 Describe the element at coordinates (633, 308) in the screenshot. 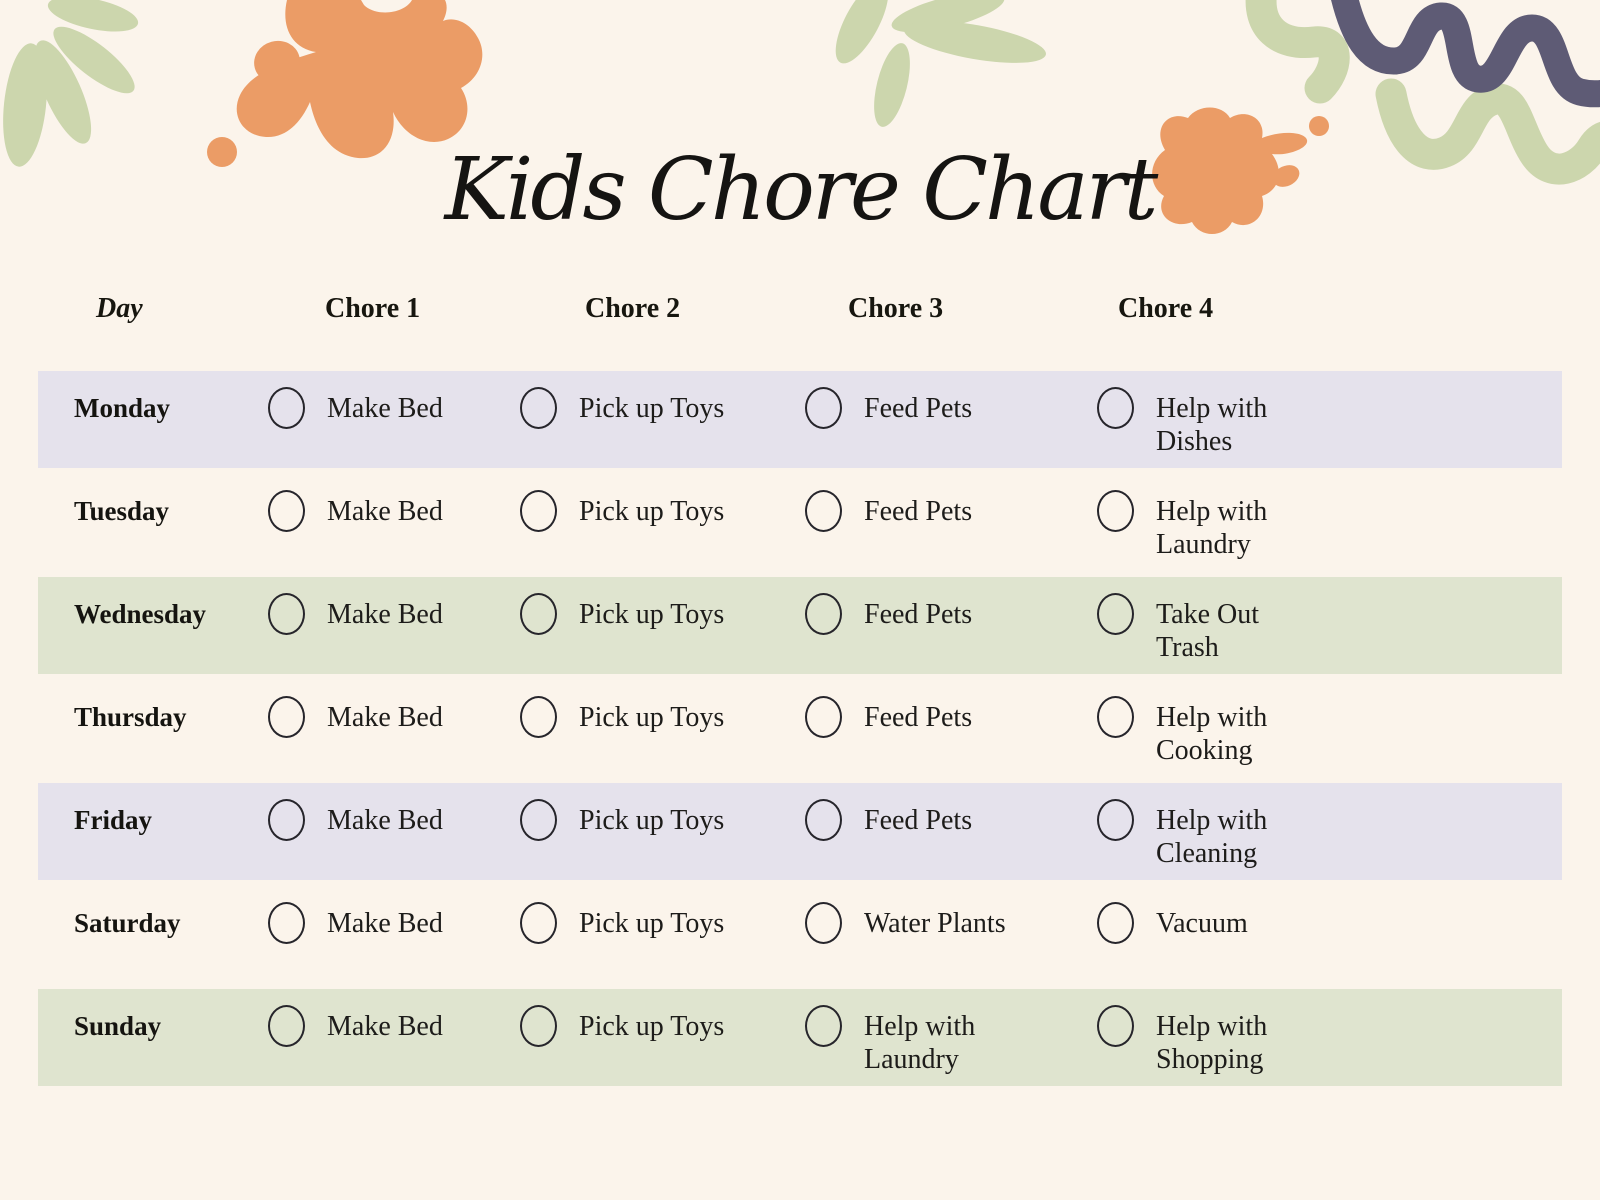

I see `header-chore-2: Chore 2` at that location.